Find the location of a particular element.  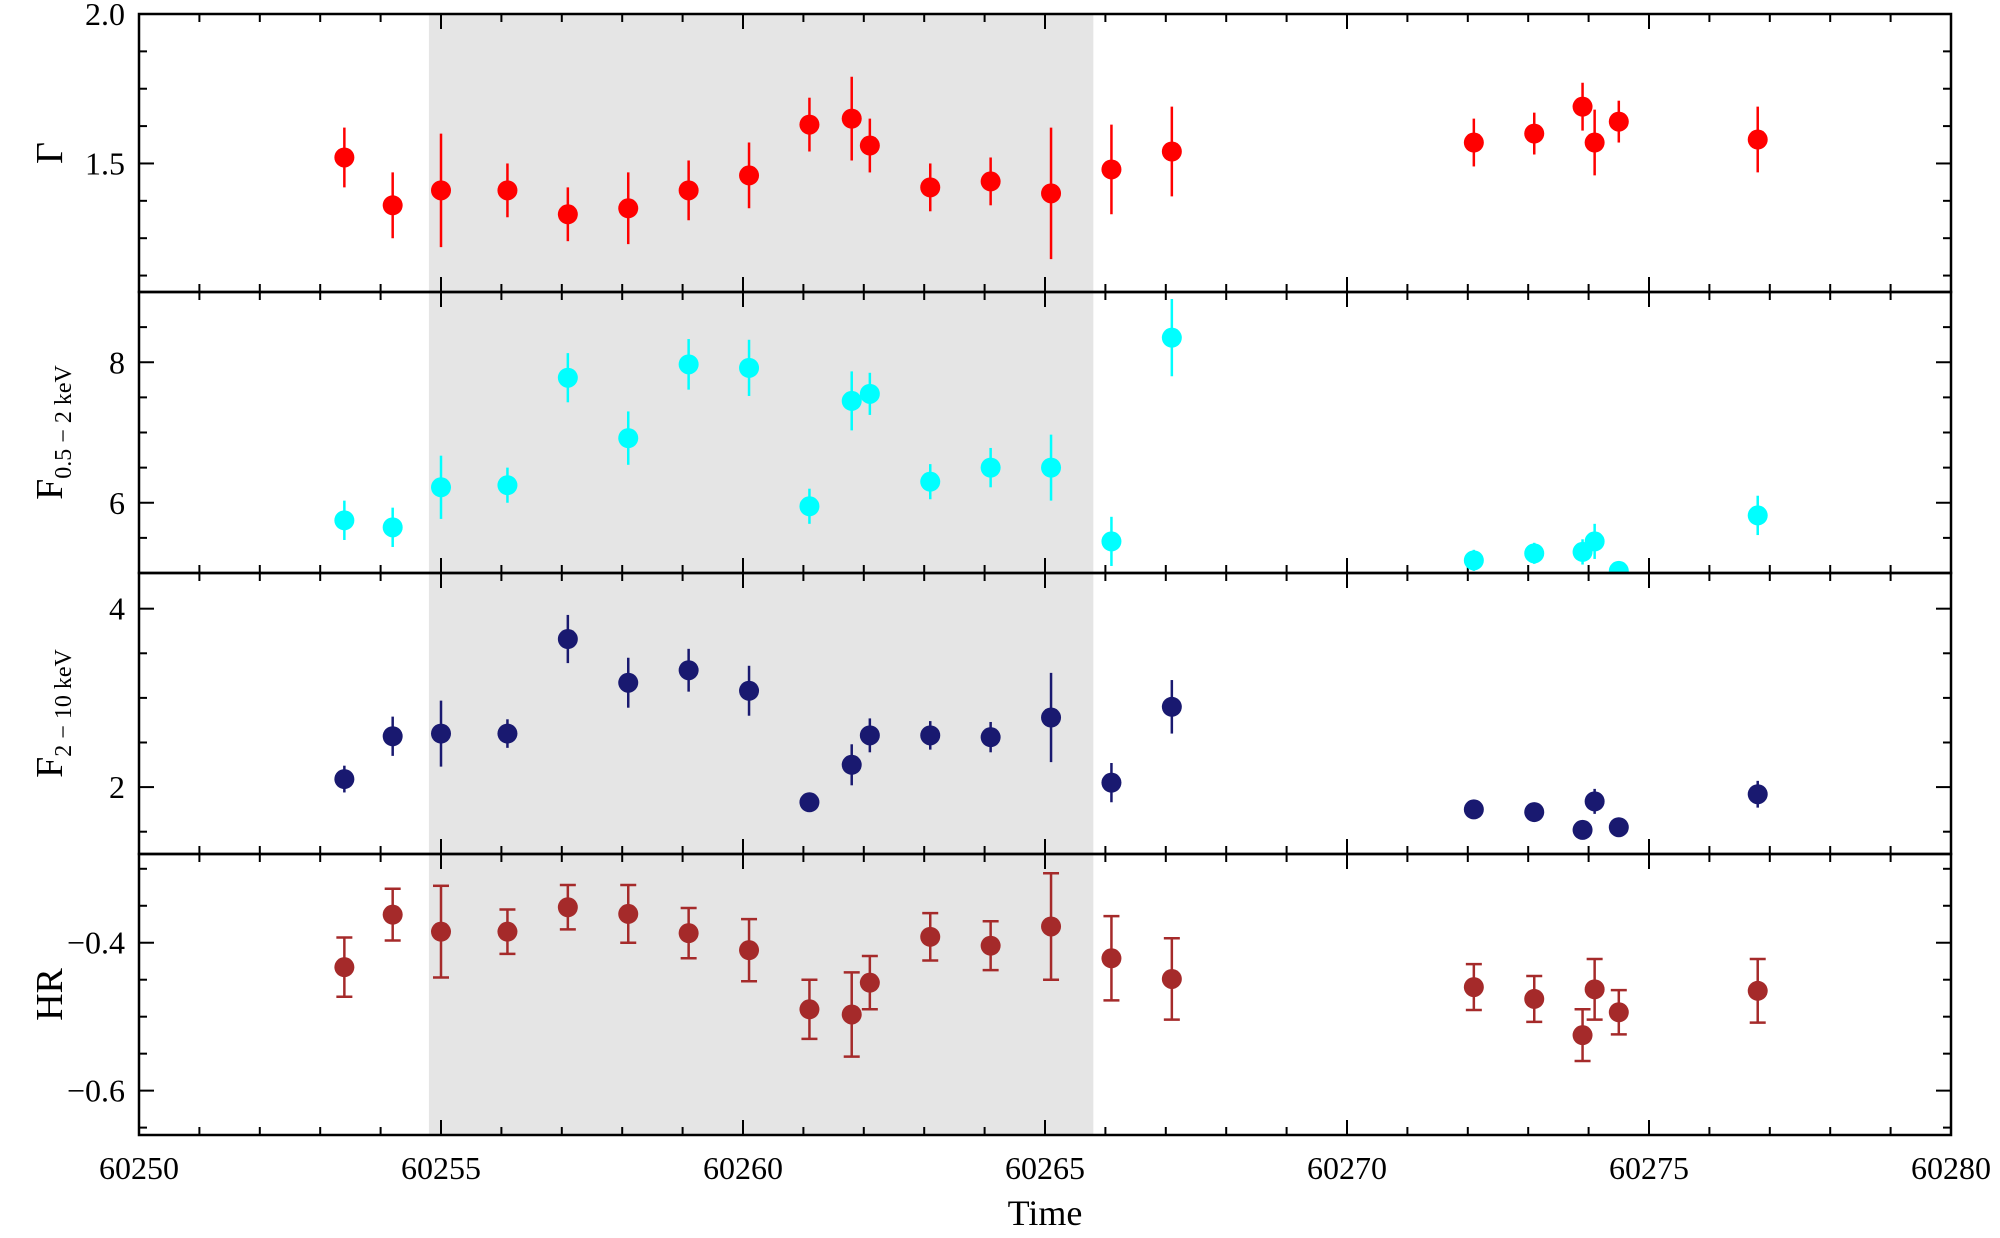

y-axis-label-flux_soft: F0.5 − 2 keV is located at coordinates (53, 432).